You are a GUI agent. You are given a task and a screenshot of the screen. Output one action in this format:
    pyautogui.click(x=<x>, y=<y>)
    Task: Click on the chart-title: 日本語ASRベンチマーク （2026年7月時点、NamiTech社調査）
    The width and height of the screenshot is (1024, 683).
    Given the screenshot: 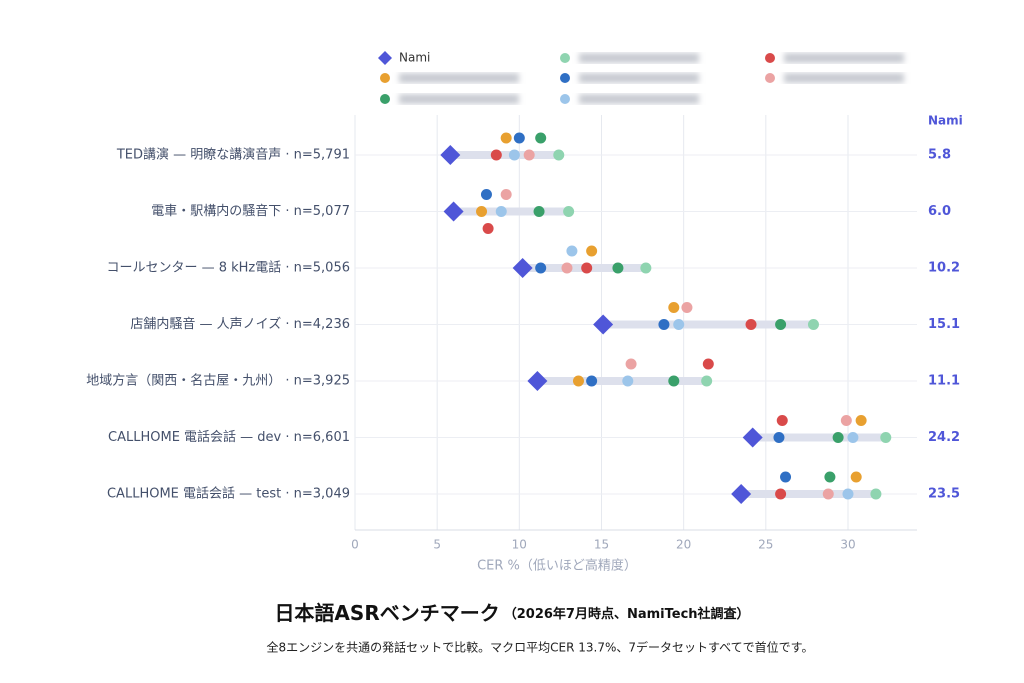 What is the action you would take?
    pyautogui.click(x=511, y=613)
    